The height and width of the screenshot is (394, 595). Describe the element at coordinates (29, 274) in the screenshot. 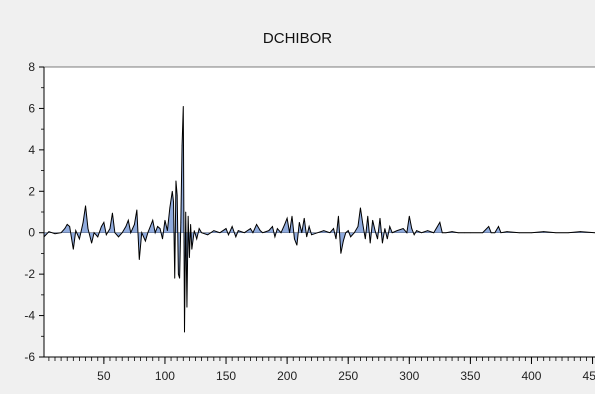

I see `y-tick-label: -2` at that location.